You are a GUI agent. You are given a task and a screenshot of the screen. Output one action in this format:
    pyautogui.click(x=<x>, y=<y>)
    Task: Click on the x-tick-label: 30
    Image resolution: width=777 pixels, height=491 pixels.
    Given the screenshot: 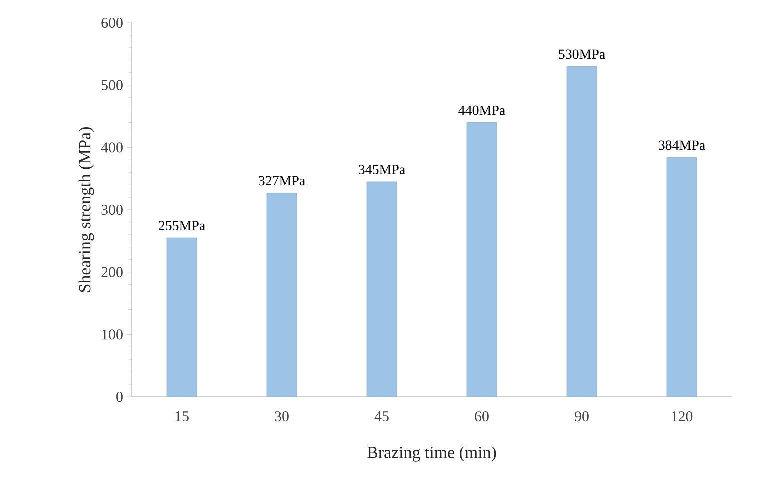 What is the action you would take?
    pyautogui.click(x=282, y=417)
    